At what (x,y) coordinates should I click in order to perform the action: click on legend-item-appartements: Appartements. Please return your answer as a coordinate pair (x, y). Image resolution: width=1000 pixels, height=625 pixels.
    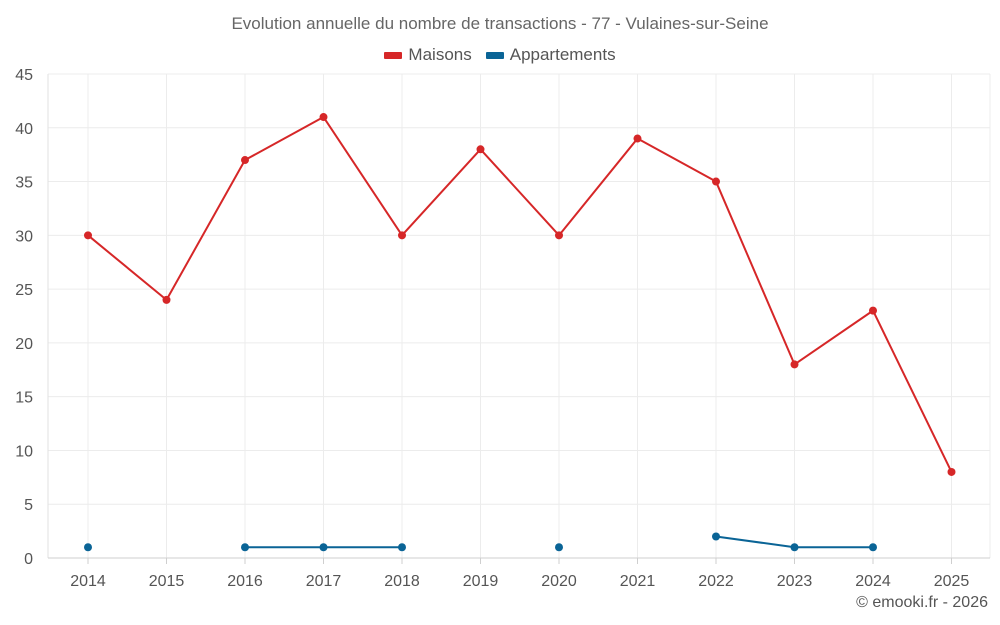
    Looking at the image, I should click on (550, 55).